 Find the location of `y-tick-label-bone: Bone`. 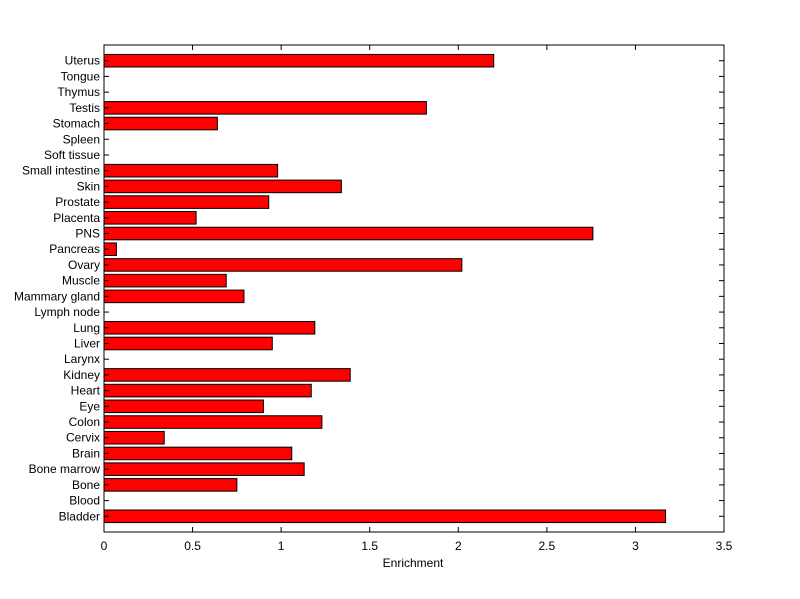

y-tick-label-bone: Bone is located at coordinates (86, 485).